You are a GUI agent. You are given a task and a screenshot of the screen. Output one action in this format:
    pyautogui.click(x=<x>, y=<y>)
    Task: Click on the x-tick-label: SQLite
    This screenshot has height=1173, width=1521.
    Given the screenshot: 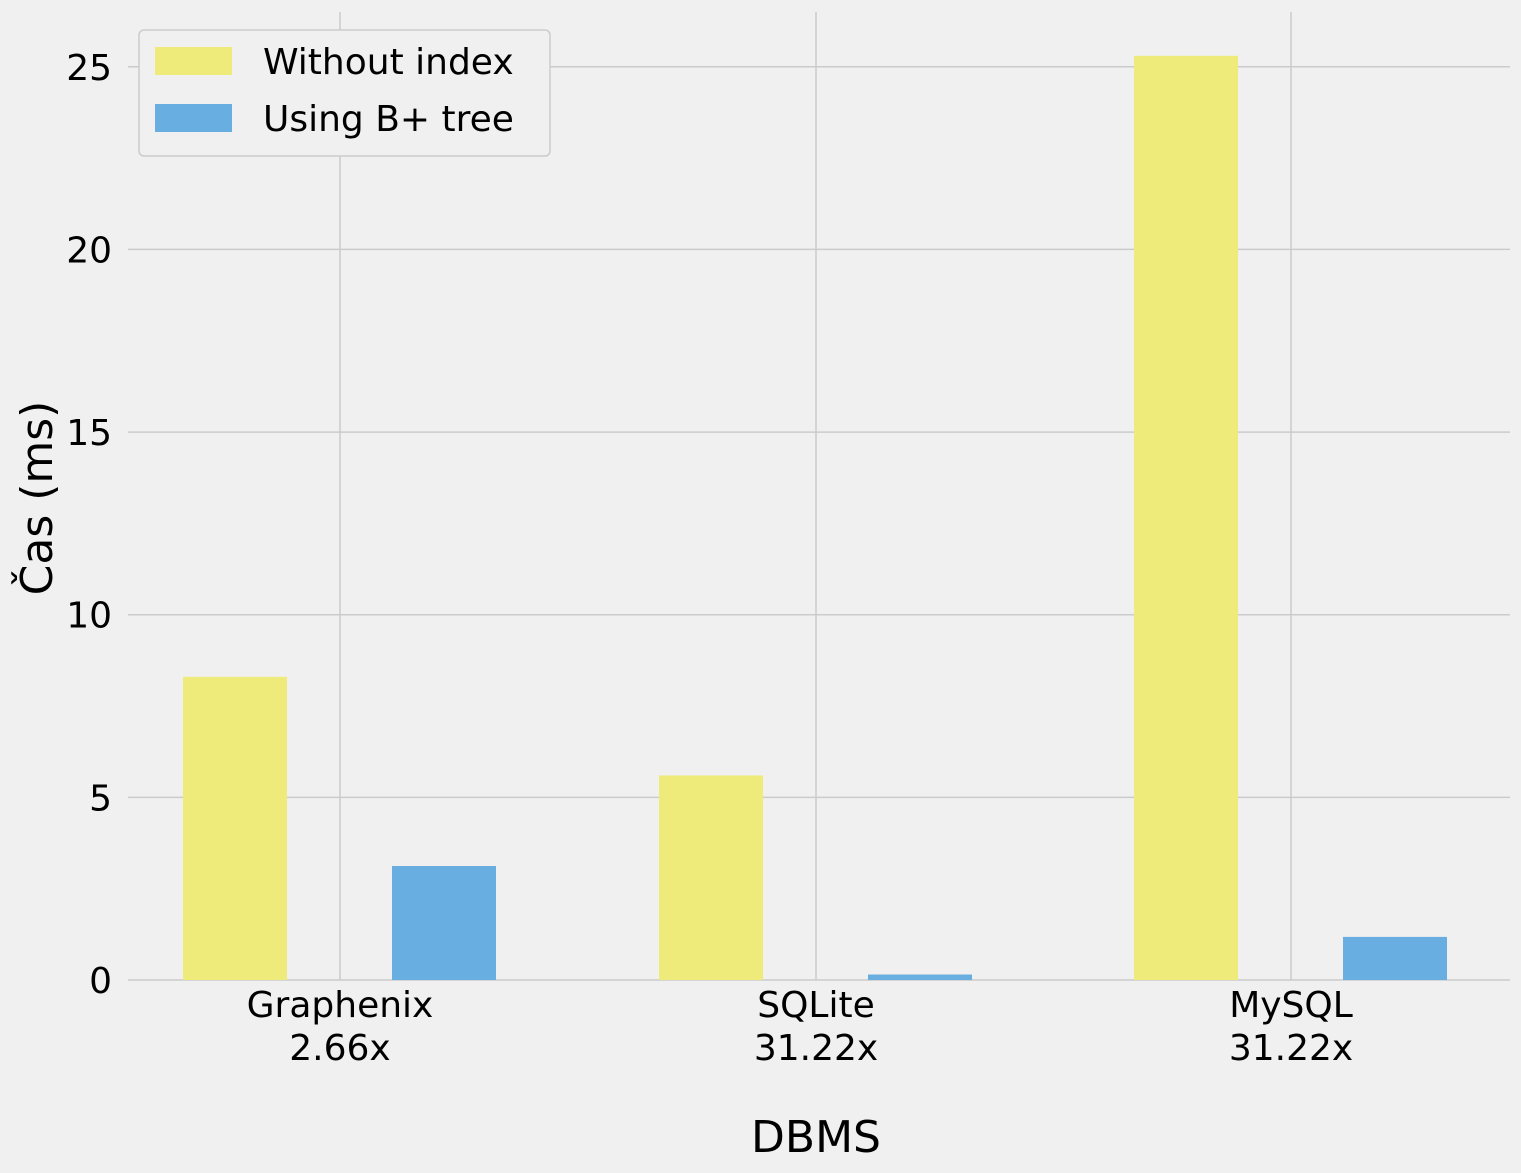 What is the action you would take?
    pyautogui.click(x=816, y=1005)
    